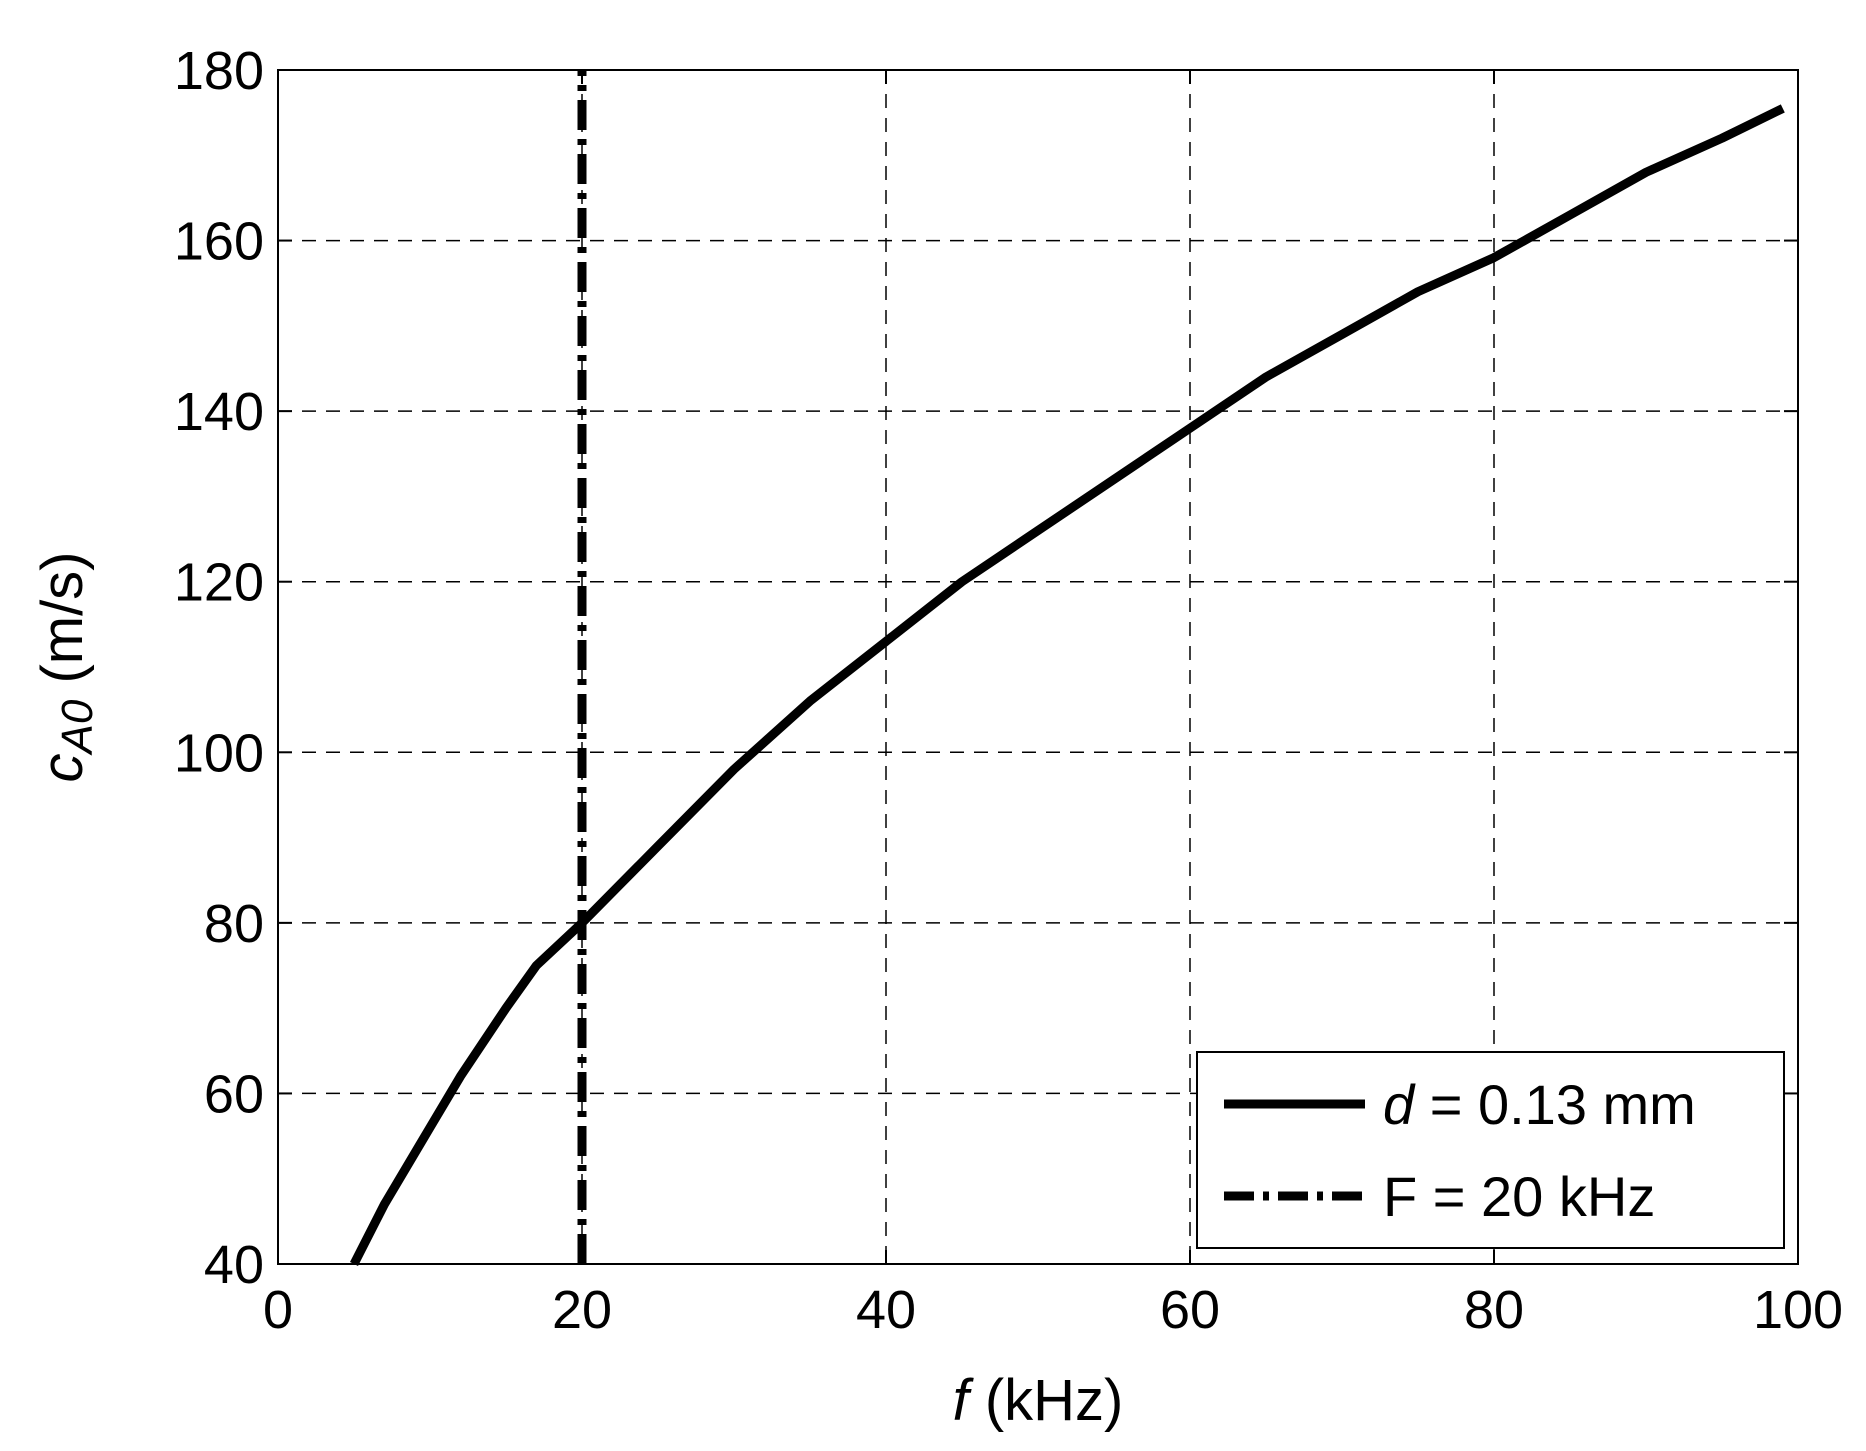 This screenshot has width=1866, height=1451. Describe the element at coordinates (278, 1310) in the screenshot. I see `x-tick-label: 0` at that location.